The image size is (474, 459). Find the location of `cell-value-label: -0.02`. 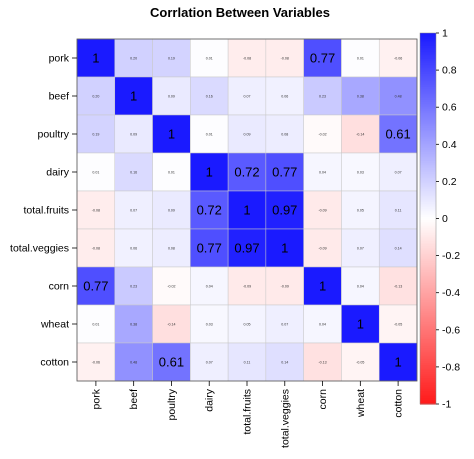

cell-value-label: -0.02 is located at coordinates (171, 286).